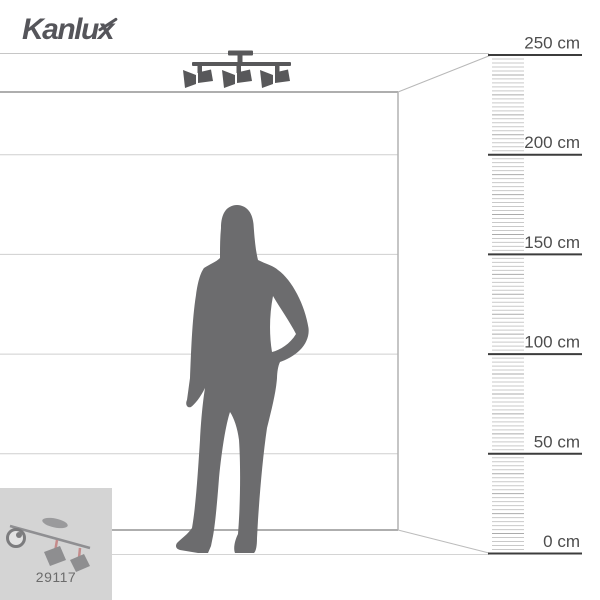  I want to click on fixture-canopy-stem, so click(240, 58).